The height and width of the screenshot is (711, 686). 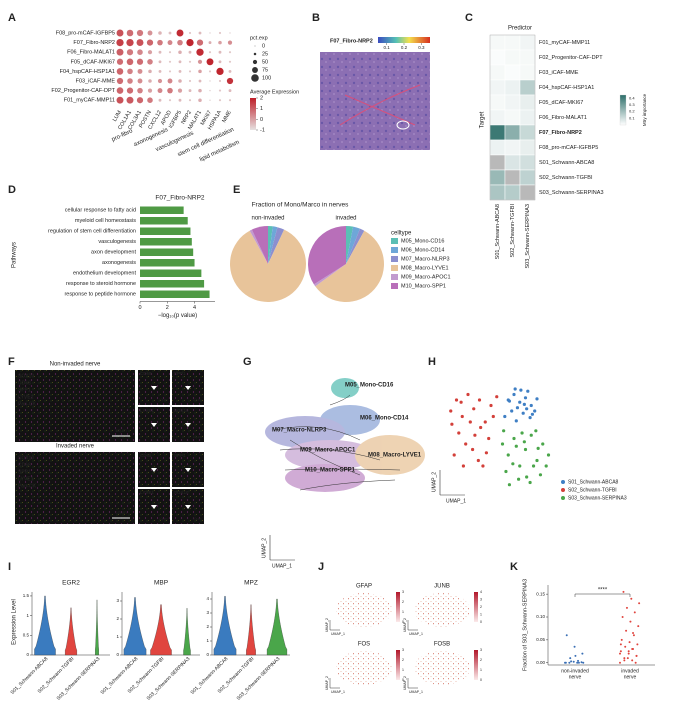 What do you see at coordinates (520, 29) in the screenshot?
I see `heatmap-title: Predictor` at bounding box center [520, 29].